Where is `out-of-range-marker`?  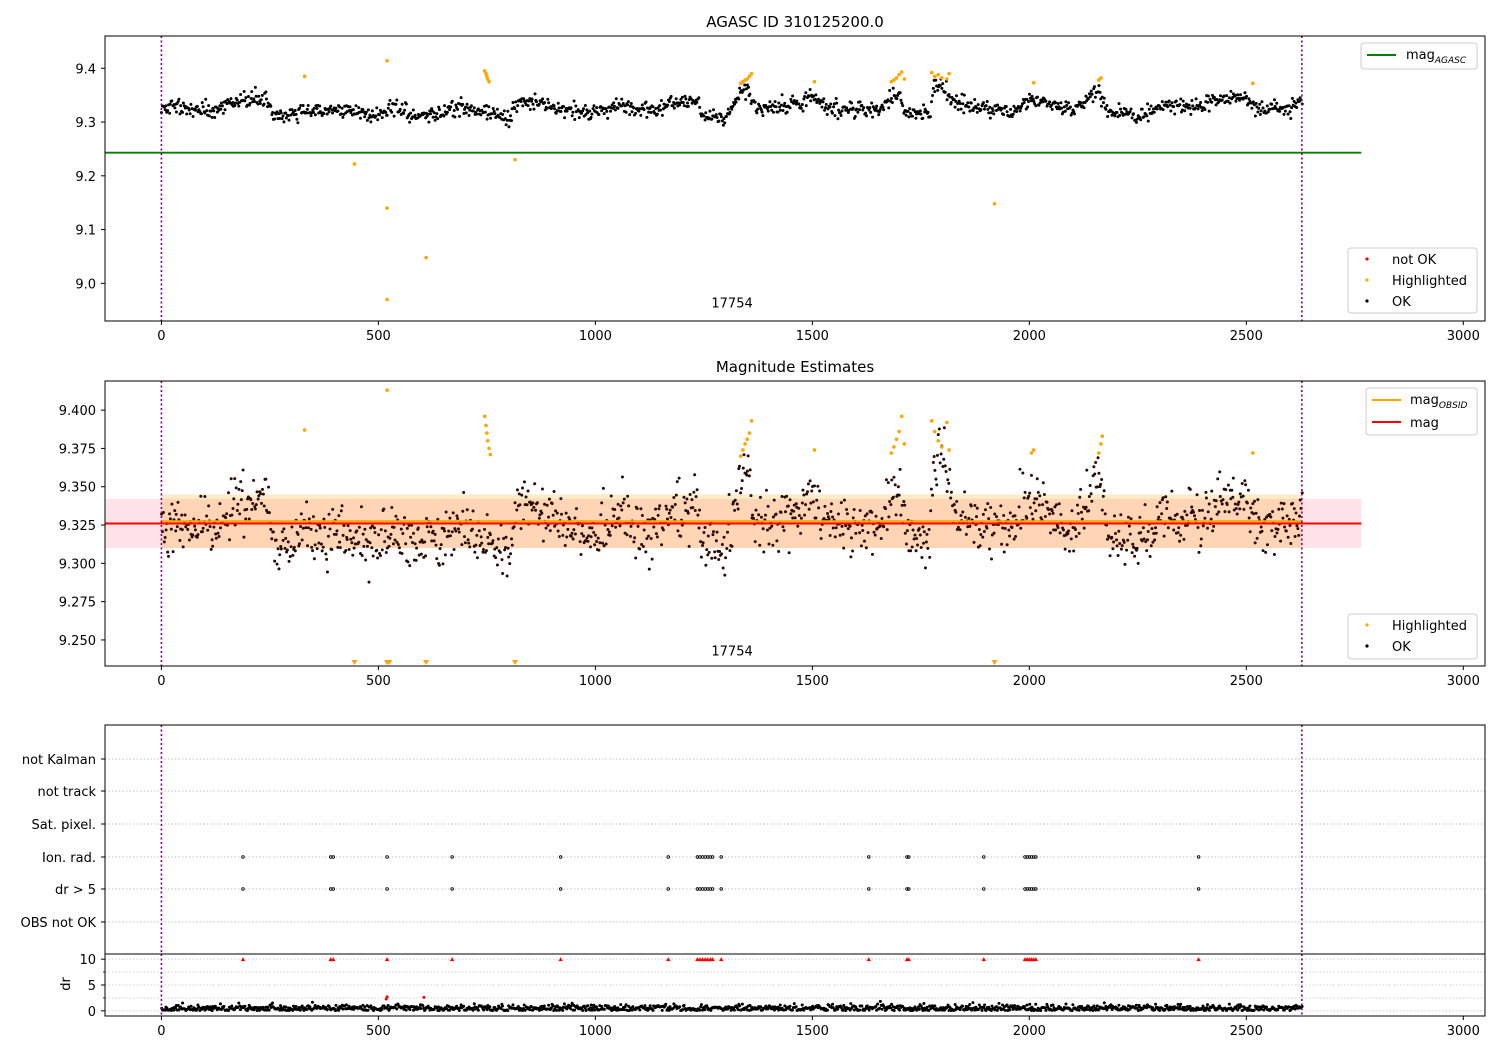 out-of-range-marker is located at coordinates (426, 662).